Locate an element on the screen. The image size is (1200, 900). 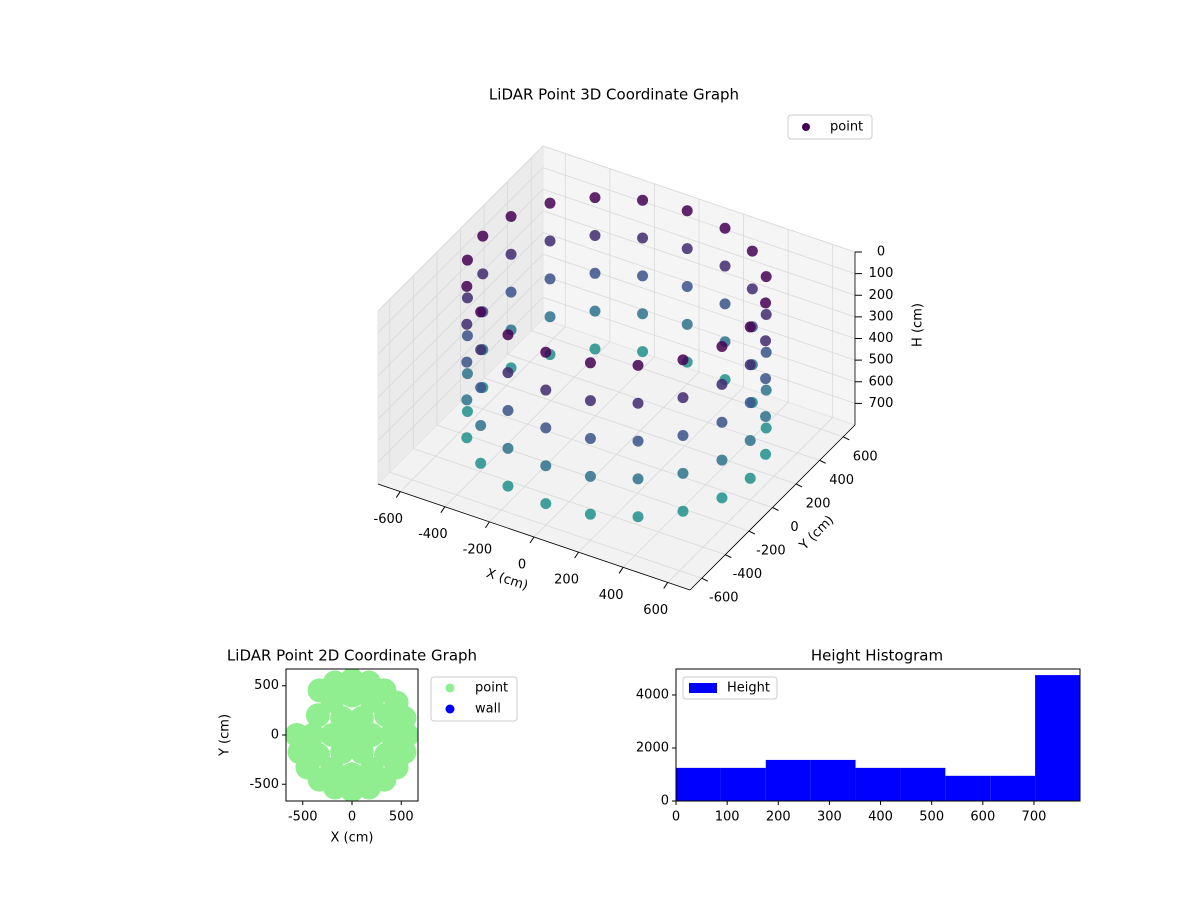
x-tick-label: -600 is located at coordinates (389, 519).